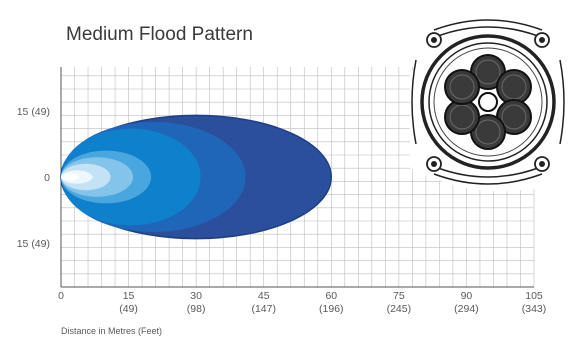  What do you see at coordinates (331, 309) in the screenshot?
I see `x-tick-sublabel: (196)` at bounding box center [331, 309].